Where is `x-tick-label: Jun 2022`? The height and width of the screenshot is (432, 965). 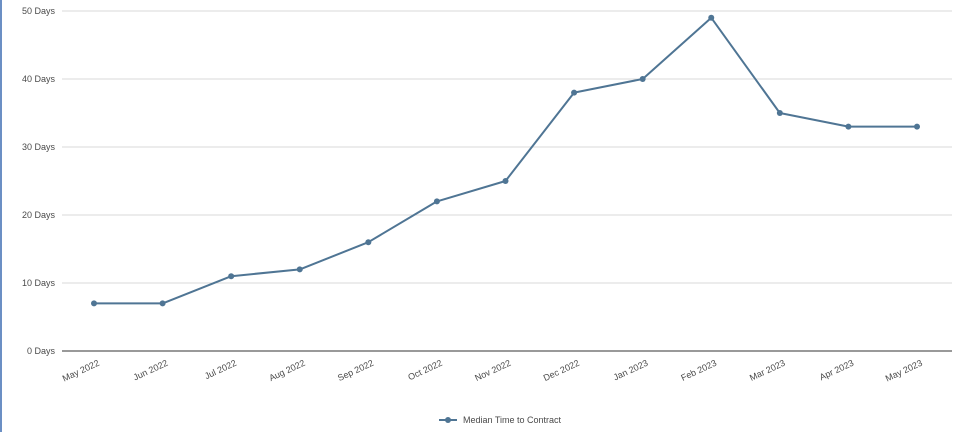
x-tick-label: Jun 2022 is located at coordinates (151, 370).